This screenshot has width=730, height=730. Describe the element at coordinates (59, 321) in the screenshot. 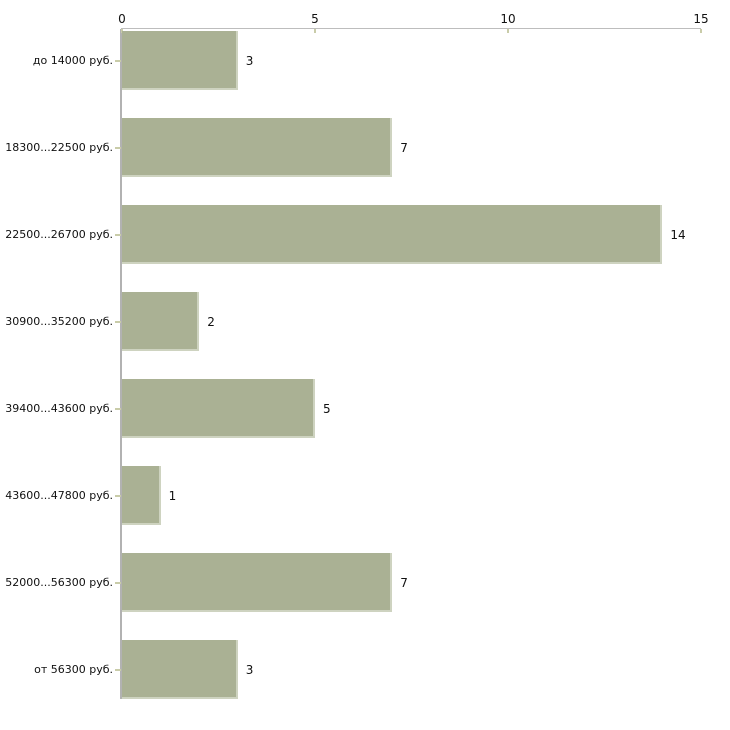

I see `category-label: 30900...35200 руб.` at that location.